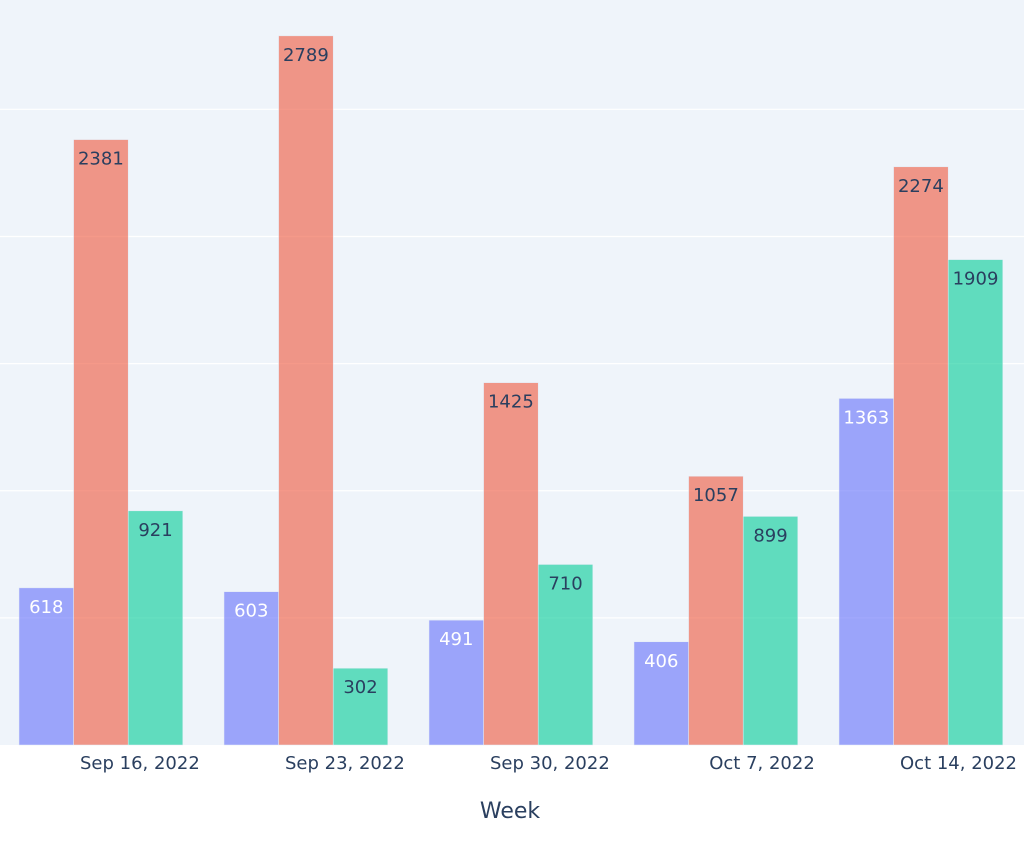 This screenshot has width=1024, height=848. I want to click on bar-value-label: 2274, so click(921, 186).